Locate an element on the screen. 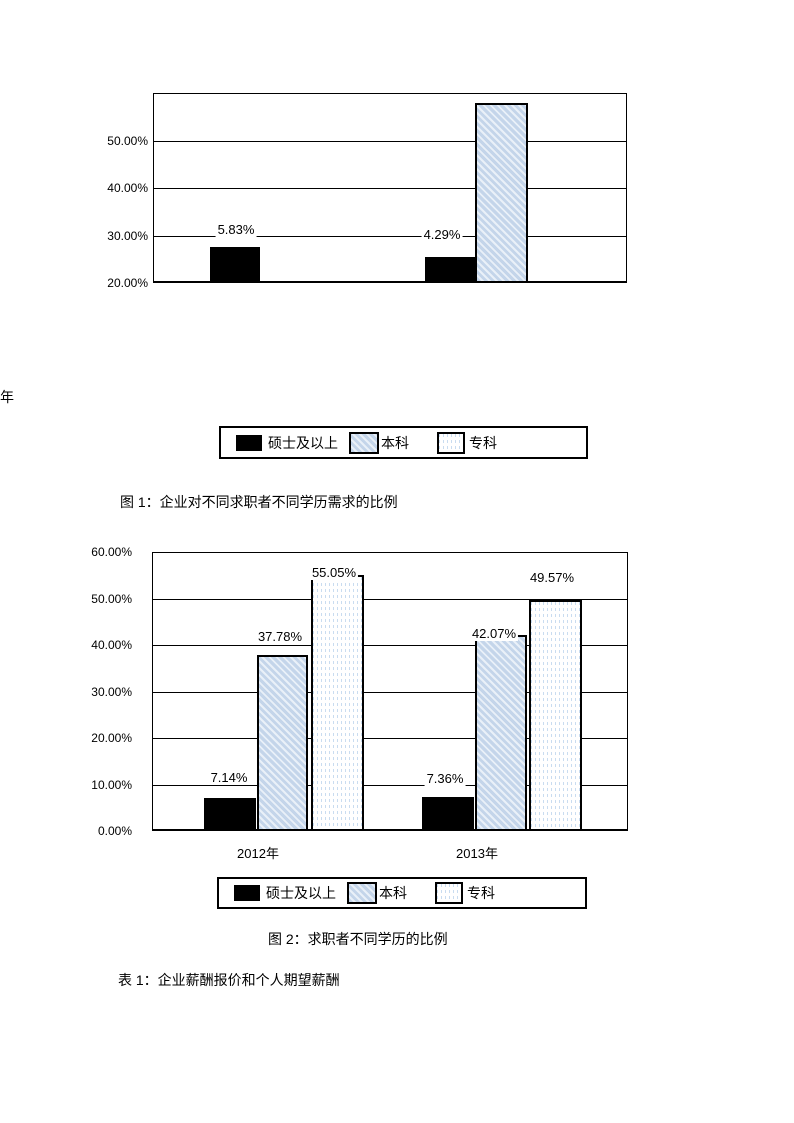  data-label: 7.36% is located at coordinates (445, 778).